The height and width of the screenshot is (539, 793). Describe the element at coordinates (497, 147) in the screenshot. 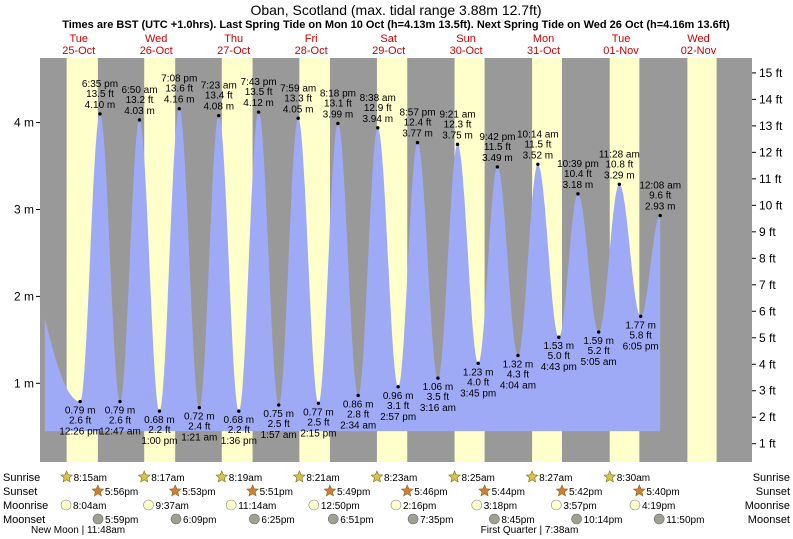

I see `tide-height-ft: 11.5 ft` at that location.